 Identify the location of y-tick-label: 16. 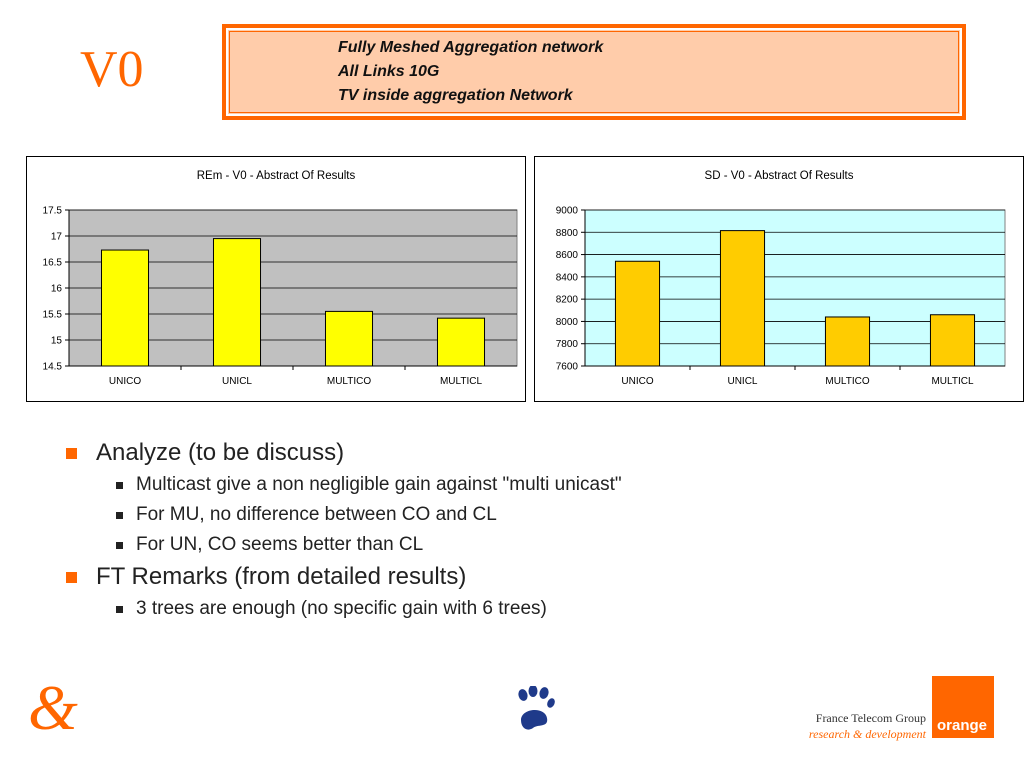
(57, 289).